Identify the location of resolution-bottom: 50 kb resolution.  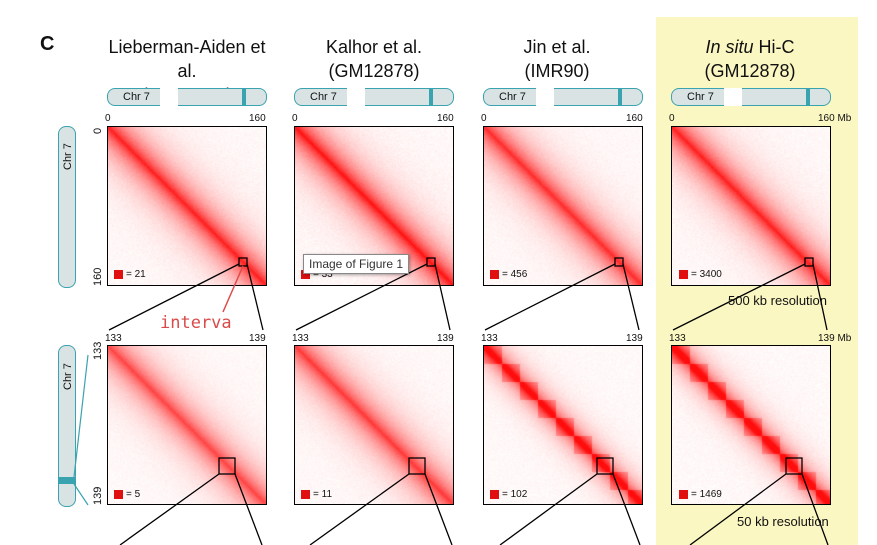
(783, 521).